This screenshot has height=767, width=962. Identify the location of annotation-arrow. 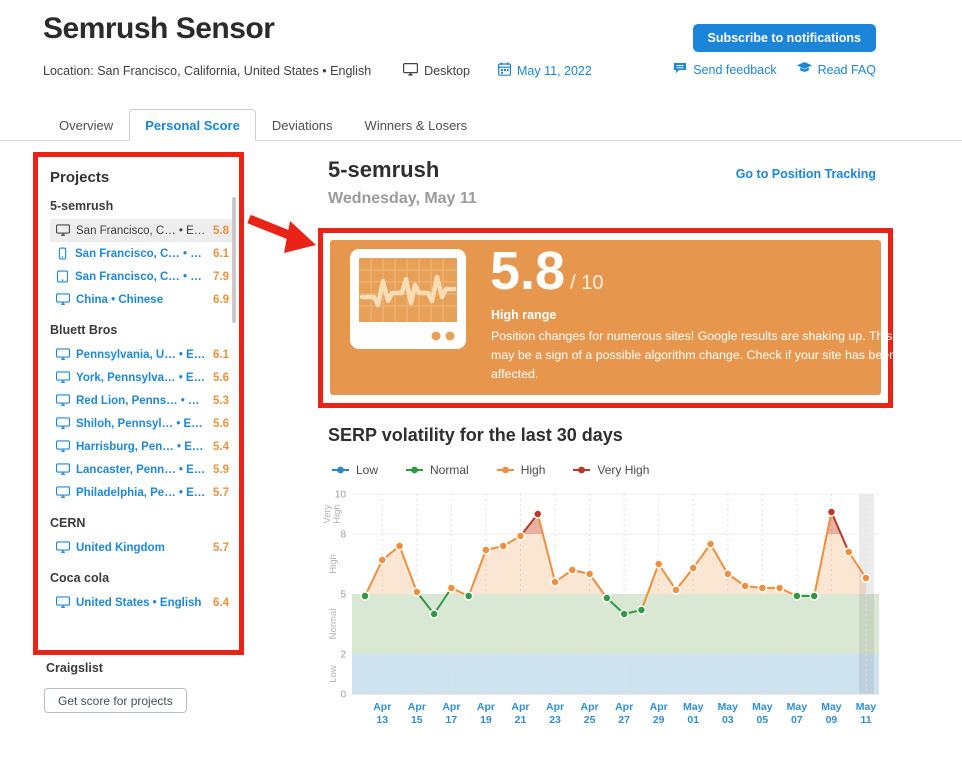
(281, 233).